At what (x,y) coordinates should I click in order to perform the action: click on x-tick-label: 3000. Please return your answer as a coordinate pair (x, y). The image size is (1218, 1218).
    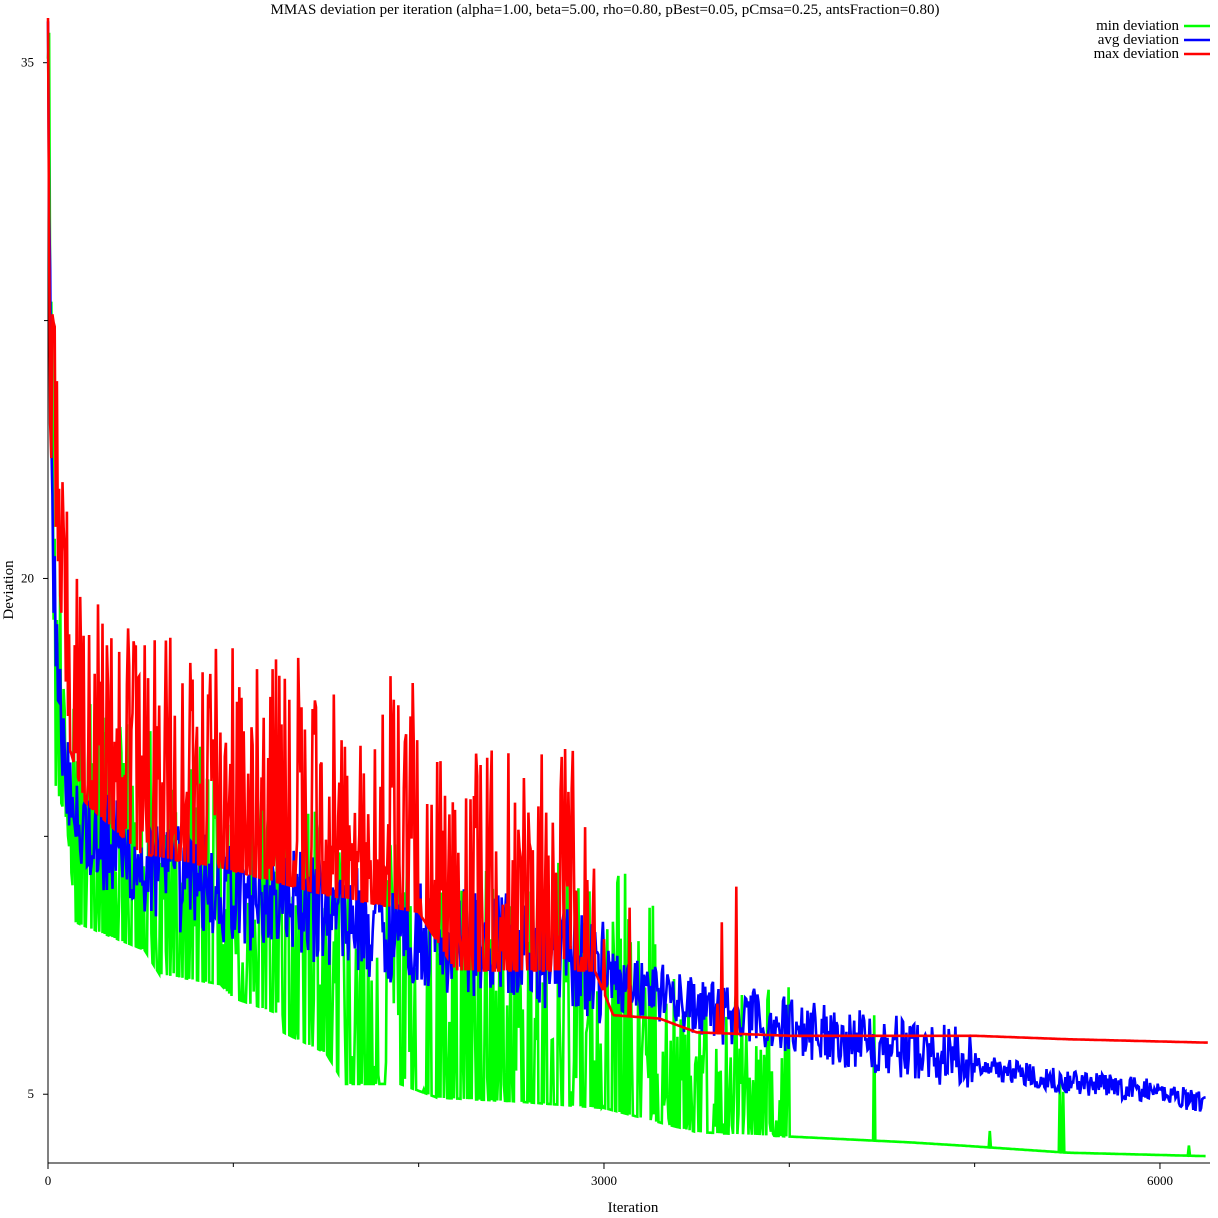
    Looking at the image, I should click on (604, 1180).